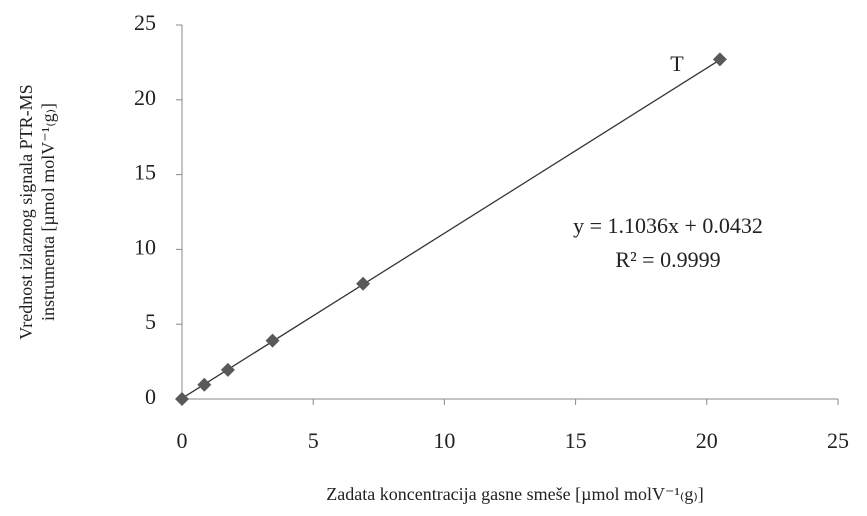  What do you see at coordinates (26, 211) in the screenshot?
I see `y-axis-label: Vrednost izlaznog signala PTR-MS` at bounding box center [26, 211].